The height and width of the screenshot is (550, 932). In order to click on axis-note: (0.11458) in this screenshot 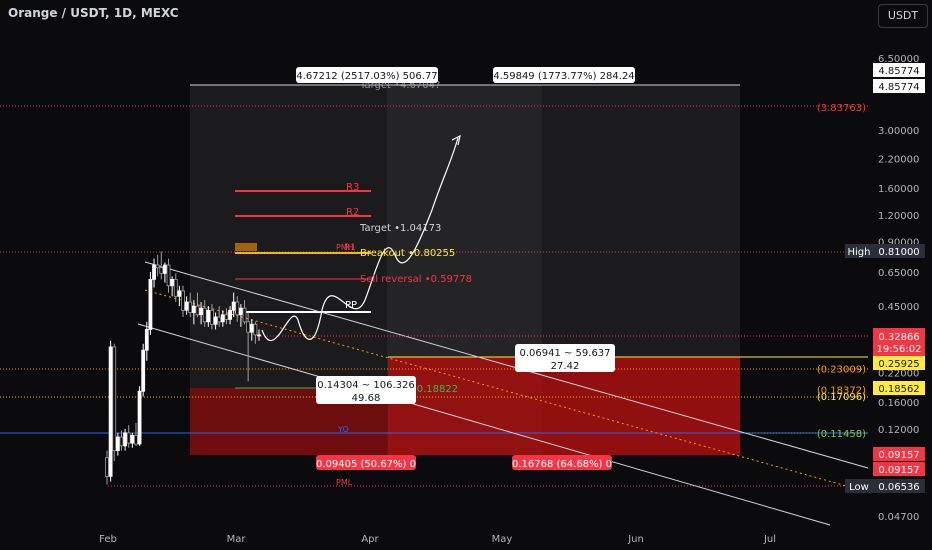, I will do `click(841, 434)`.